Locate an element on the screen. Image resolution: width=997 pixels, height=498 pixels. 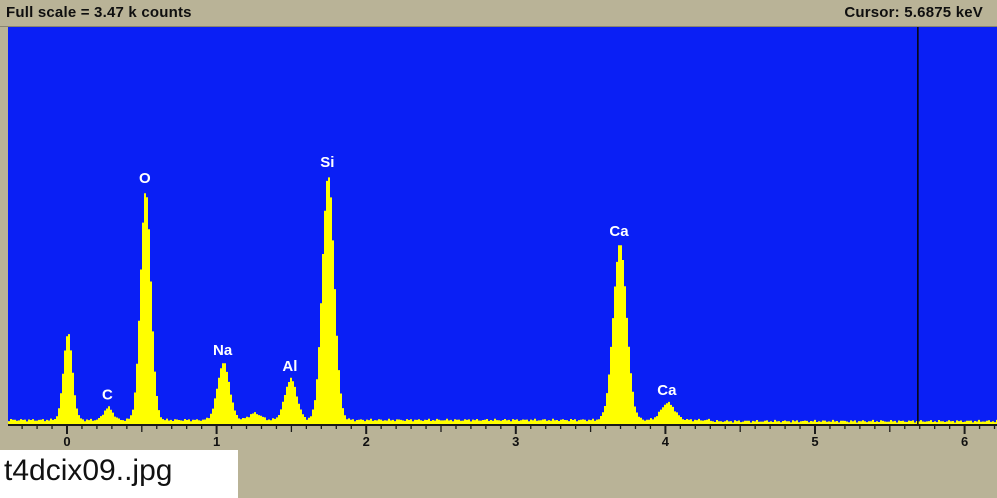
full-scale-readout: Full scale = 3.47 k counts is located at coordinates (99, 12).